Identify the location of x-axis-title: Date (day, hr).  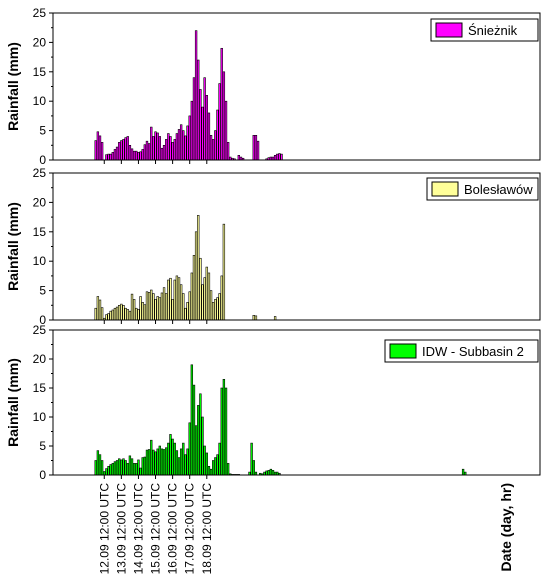
(506, 527).